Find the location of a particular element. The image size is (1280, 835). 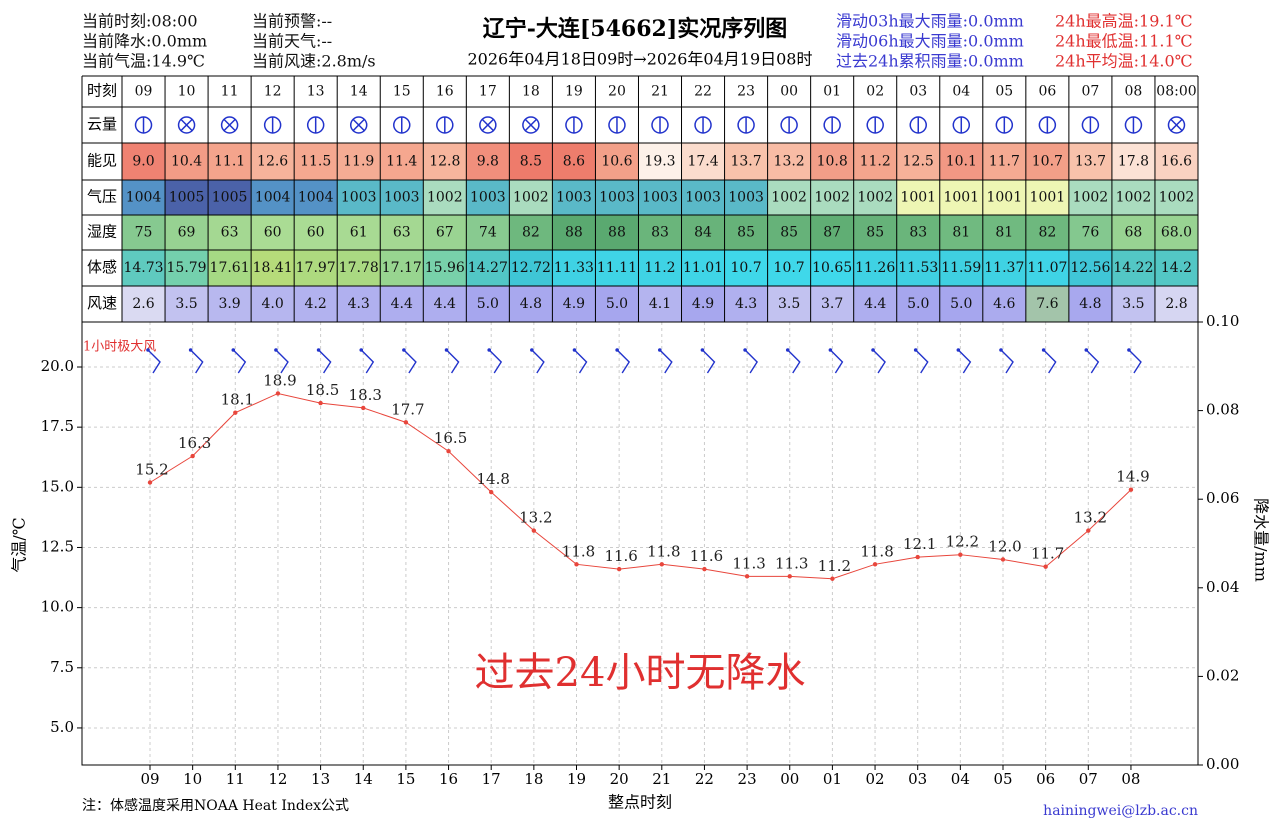

cell: 81 is located at coordinates (961, 233).